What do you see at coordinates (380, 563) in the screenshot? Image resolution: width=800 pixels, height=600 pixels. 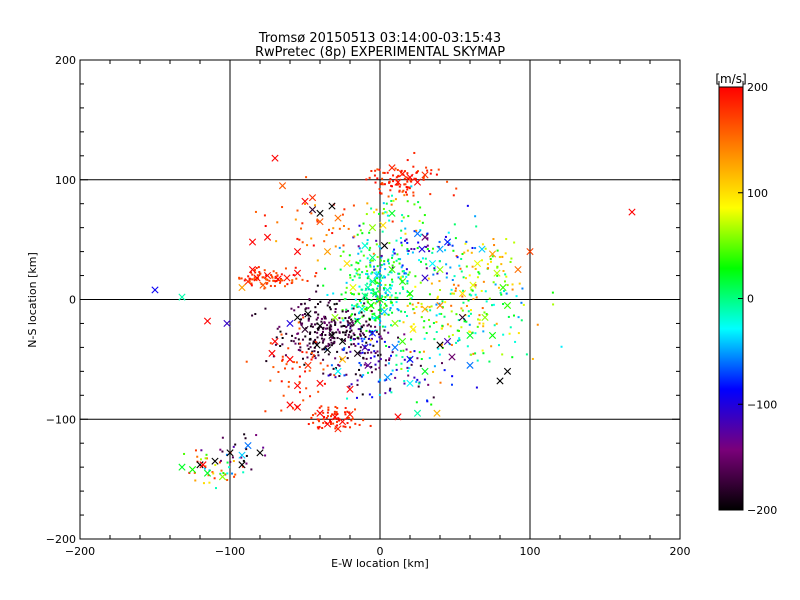 I see `x-axis-label: E-W location [km]` at bounding box center [380, 563].